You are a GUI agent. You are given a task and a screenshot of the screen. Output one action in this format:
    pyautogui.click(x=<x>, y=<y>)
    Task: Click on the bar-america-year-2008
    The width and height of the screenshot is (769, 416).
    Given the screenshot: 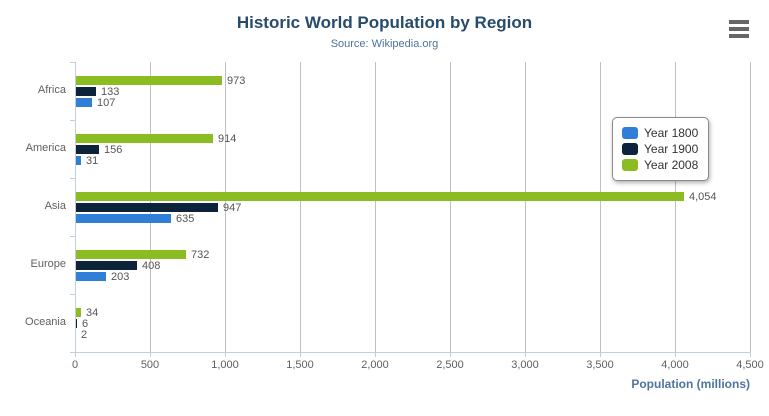 What is the action you would take?
    pyautogui.click(x=144, y=138)
    